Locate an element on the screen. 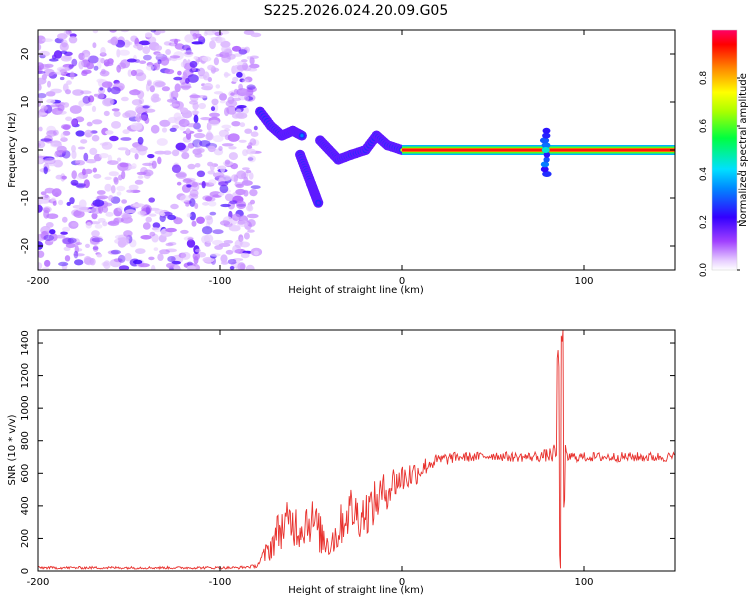 This screenshot has width=750, height=604. y-tick-label: 800 is located at coordinates (25, 440).